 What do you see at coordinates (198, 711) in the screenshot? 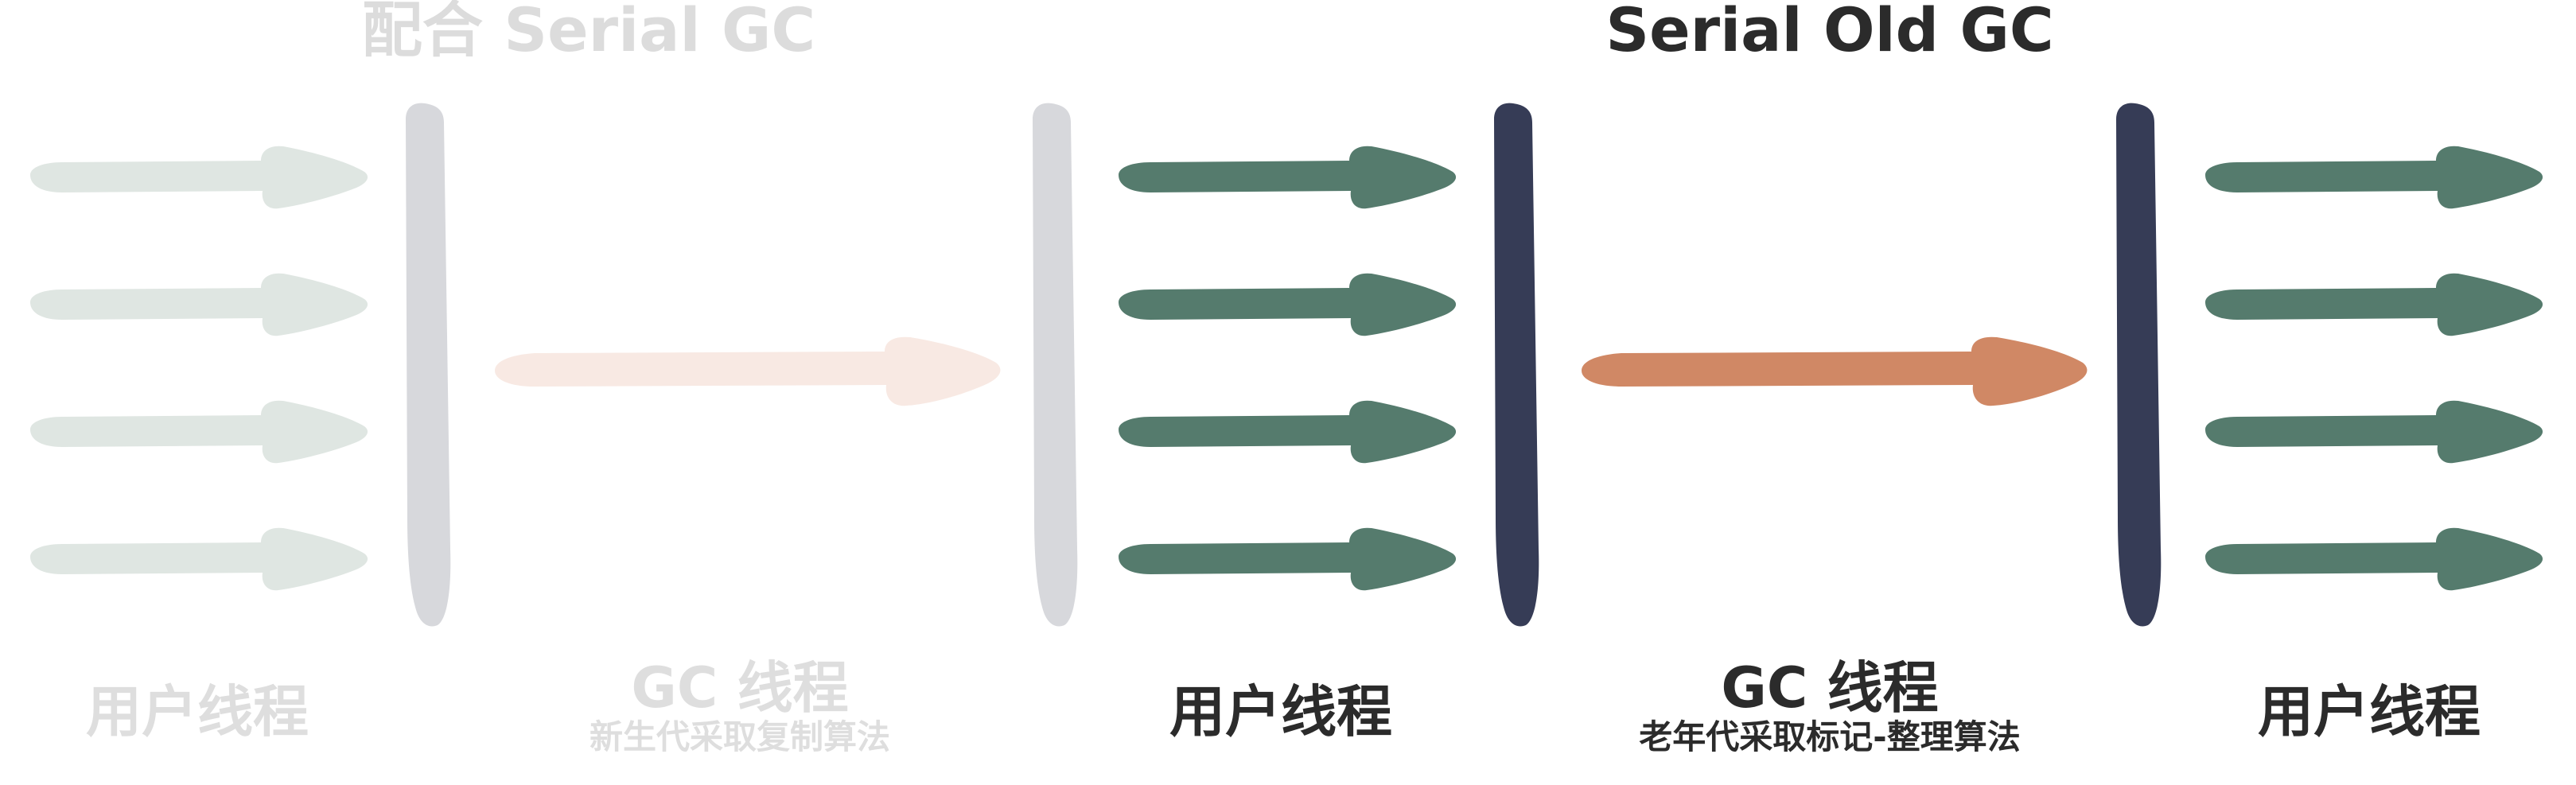
I see `label-user-thread-1: 用户线程` at bounding box center [198, 711].